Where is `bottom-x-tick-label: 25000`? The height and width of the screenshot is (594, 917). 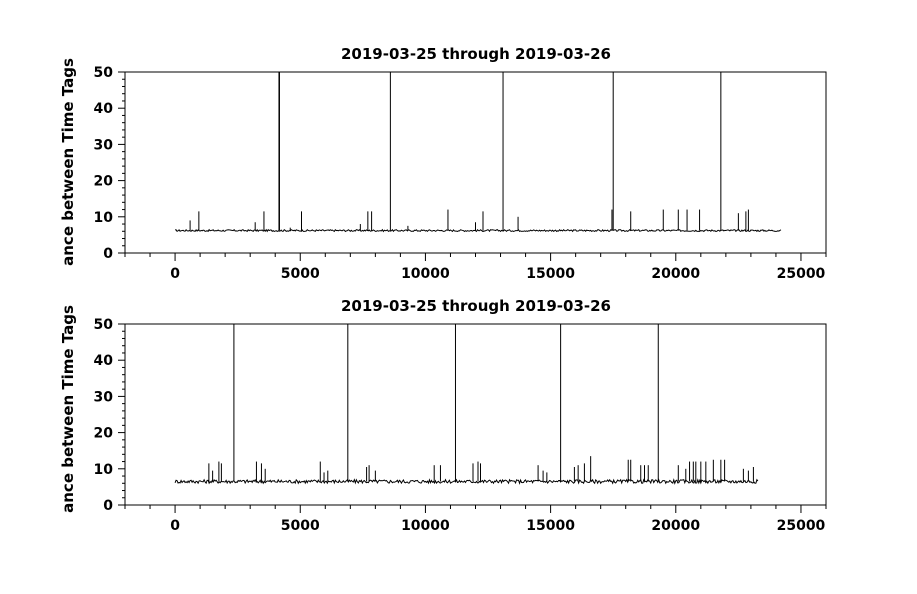
bottom-x-tick-label: 25000 is located at coordinates (801, 526).